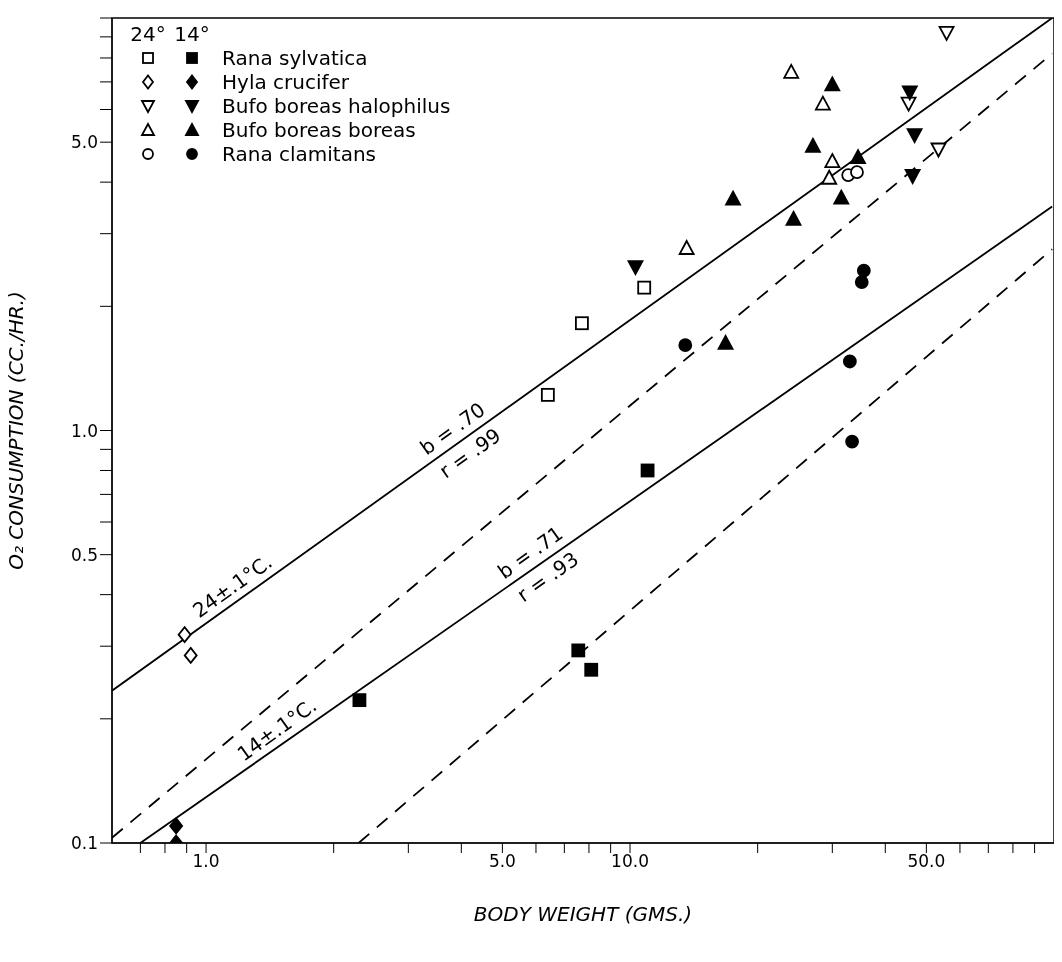 This screenshot has width=1062, height=962. Describe the element at coordinates (926, 861) in the screenshot. I see `x-tick-label: 50.0` at that location.